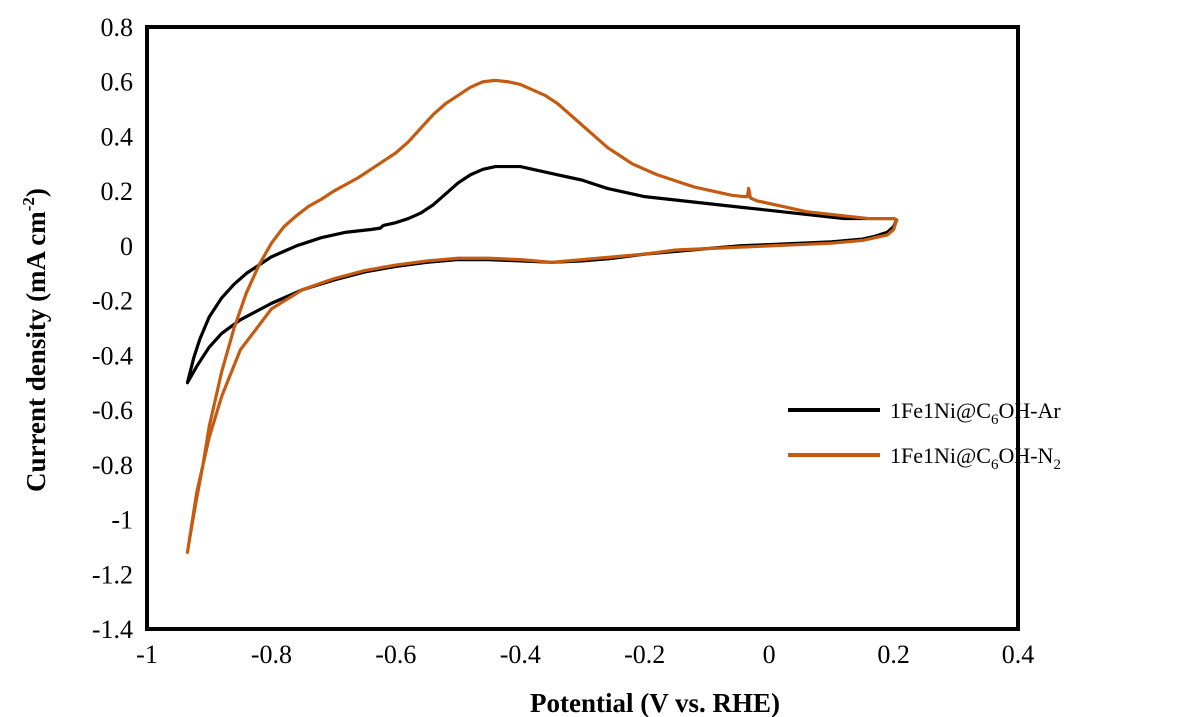 The width and height of the screenshot is (1184, 717). Describe the element at coordinates (117, 27) in the screenshot. I see `y-tick-label: 0.8` at that location.